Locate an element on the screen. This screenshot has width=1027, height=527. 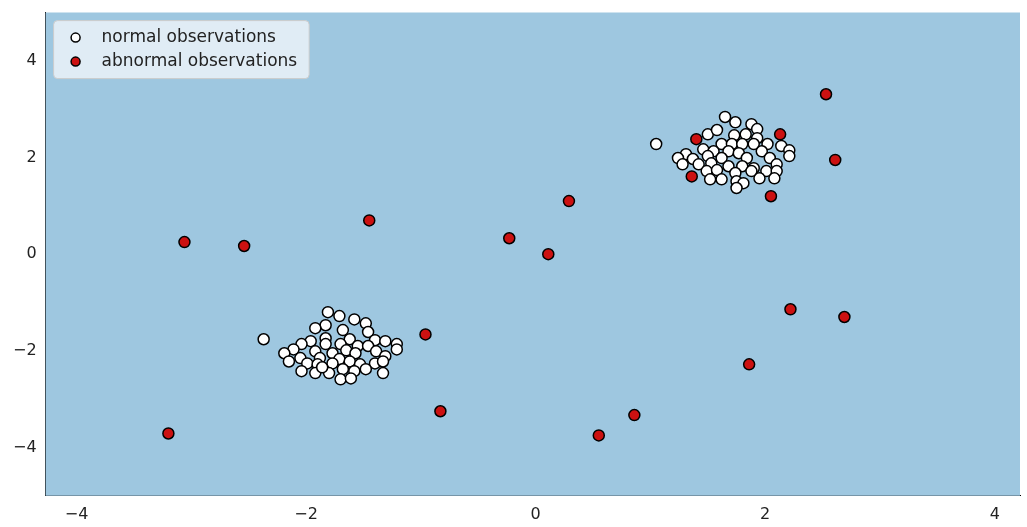
x-tick-label: 0 is located at coordinates (535, 513).